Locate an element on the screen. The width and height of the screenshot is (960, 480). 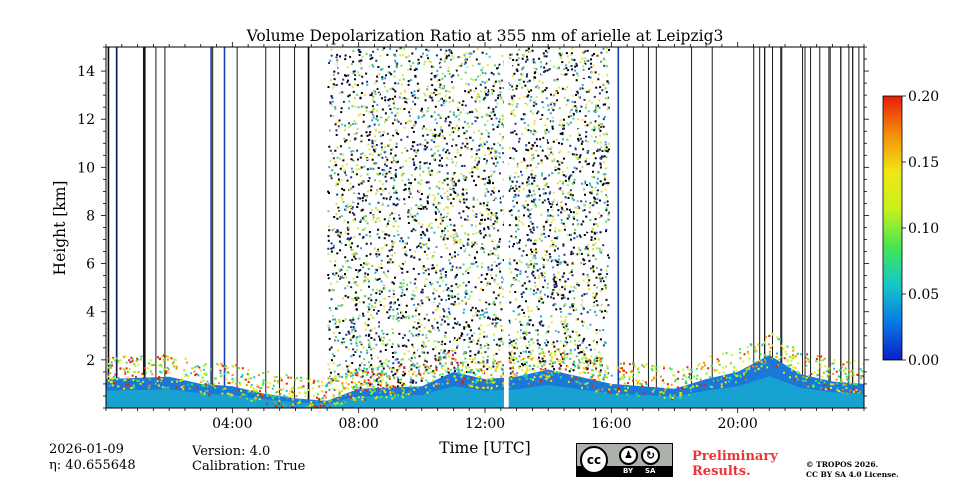
cc-license-badge: cc ♟ ↻ BY SA is located at coordinates (624, 460).